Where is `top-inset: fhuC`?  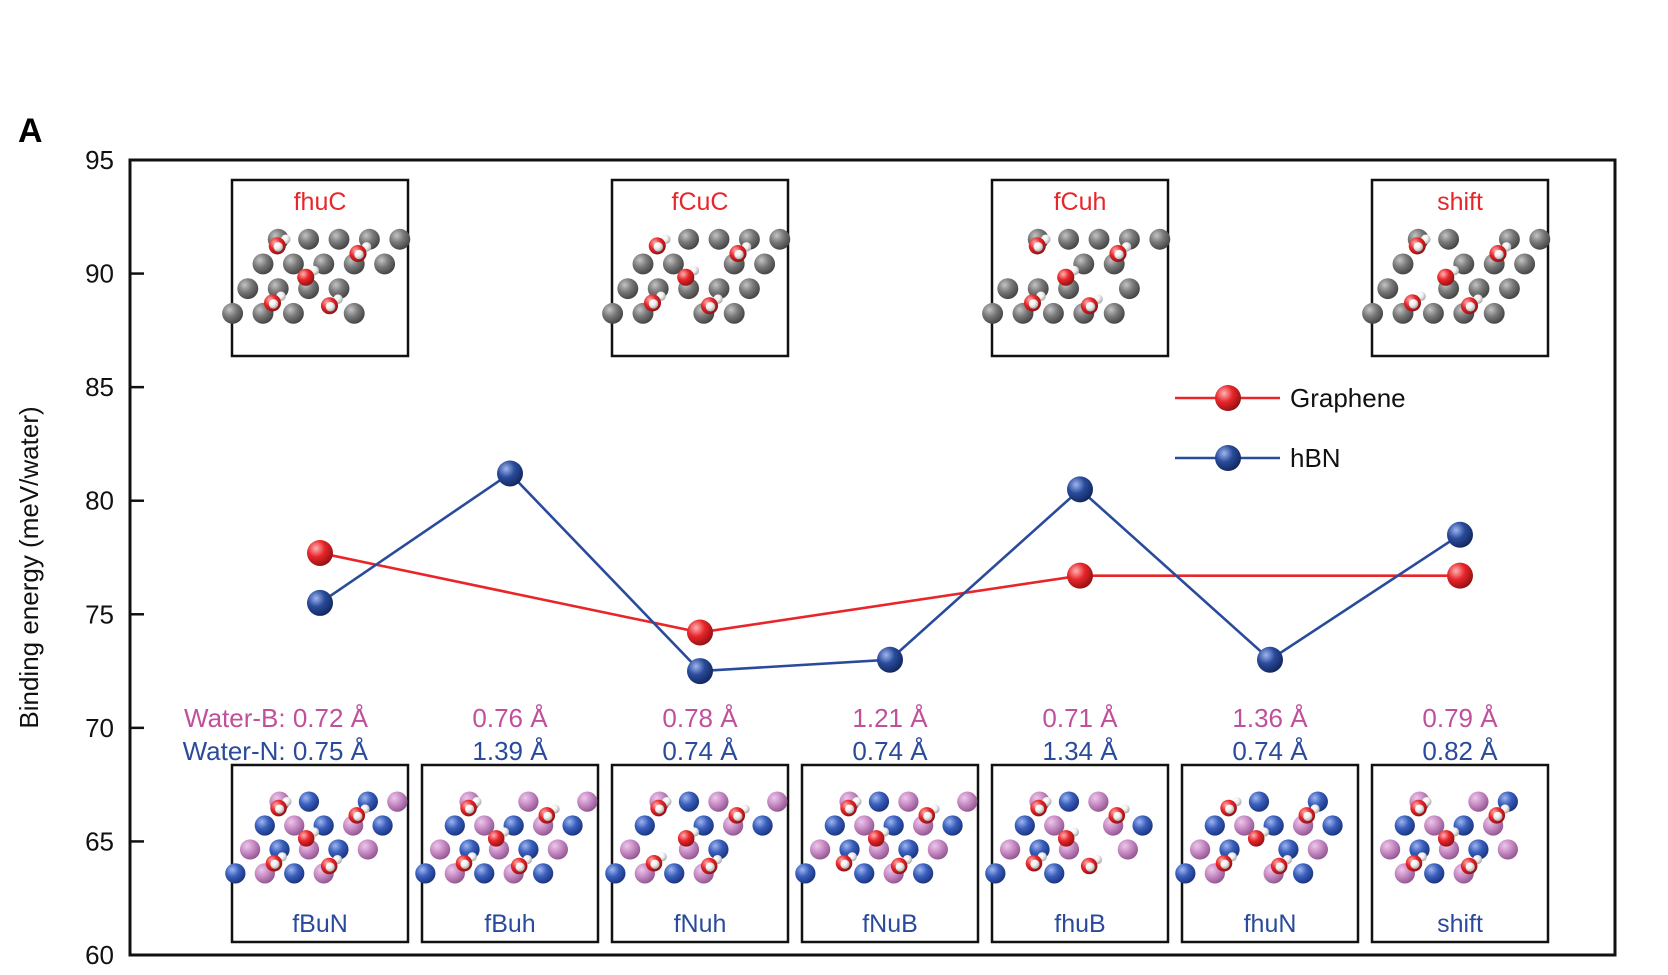 top-inset: fhuC is located at coordinates (316, 268).